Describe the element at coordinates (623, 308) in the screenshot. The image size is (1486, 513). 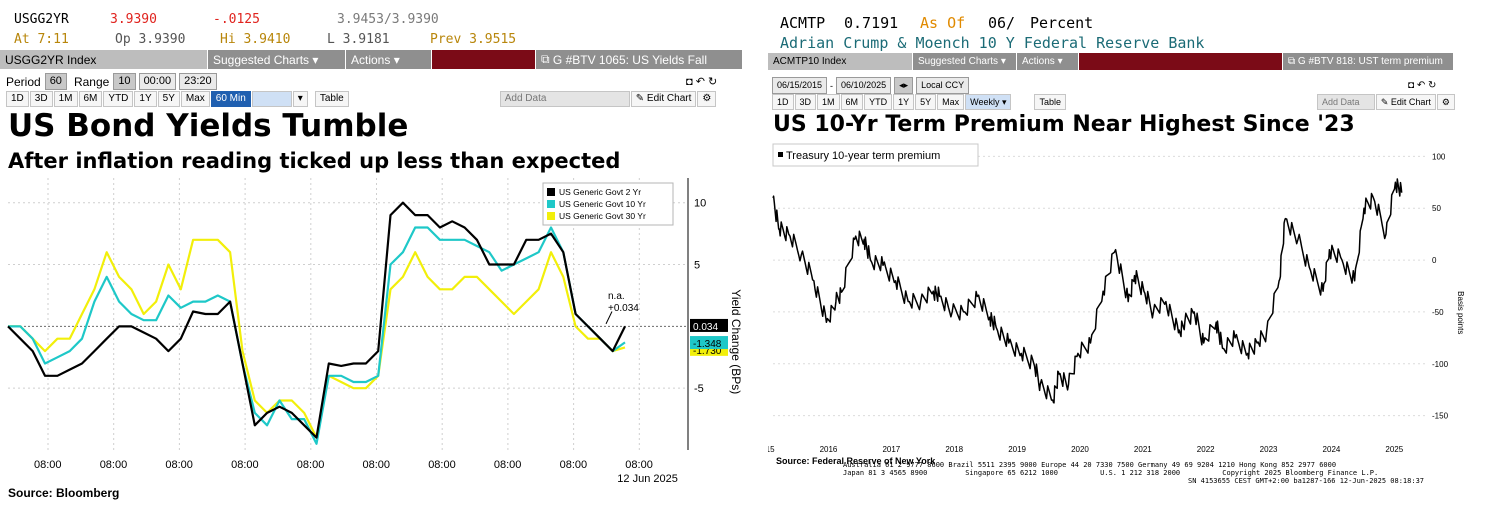
I see `annotation-label: +0.034` at that location.